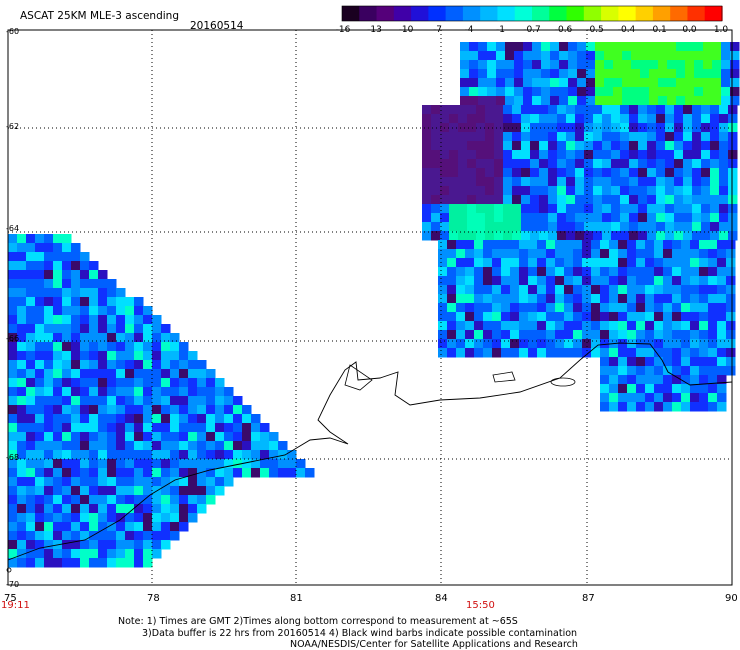 The width and height of the screenshot is (740, 650). Describe the element at coordinates (10, 598) in the screenshot. I see `lon-label-75: 75` at that location.